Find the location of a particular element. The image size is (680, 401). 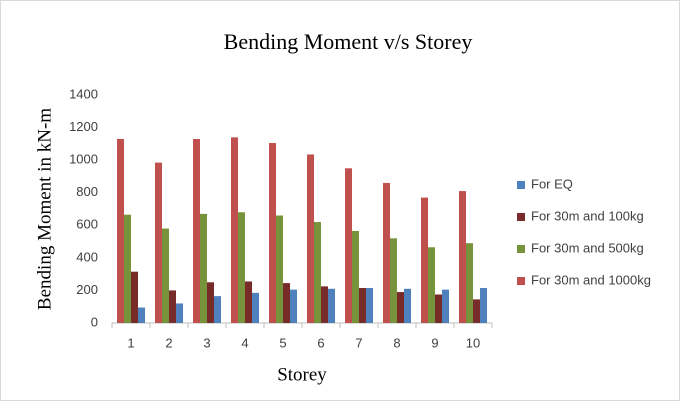

x-tick-label: 9 is located at coordinates (434, 342).